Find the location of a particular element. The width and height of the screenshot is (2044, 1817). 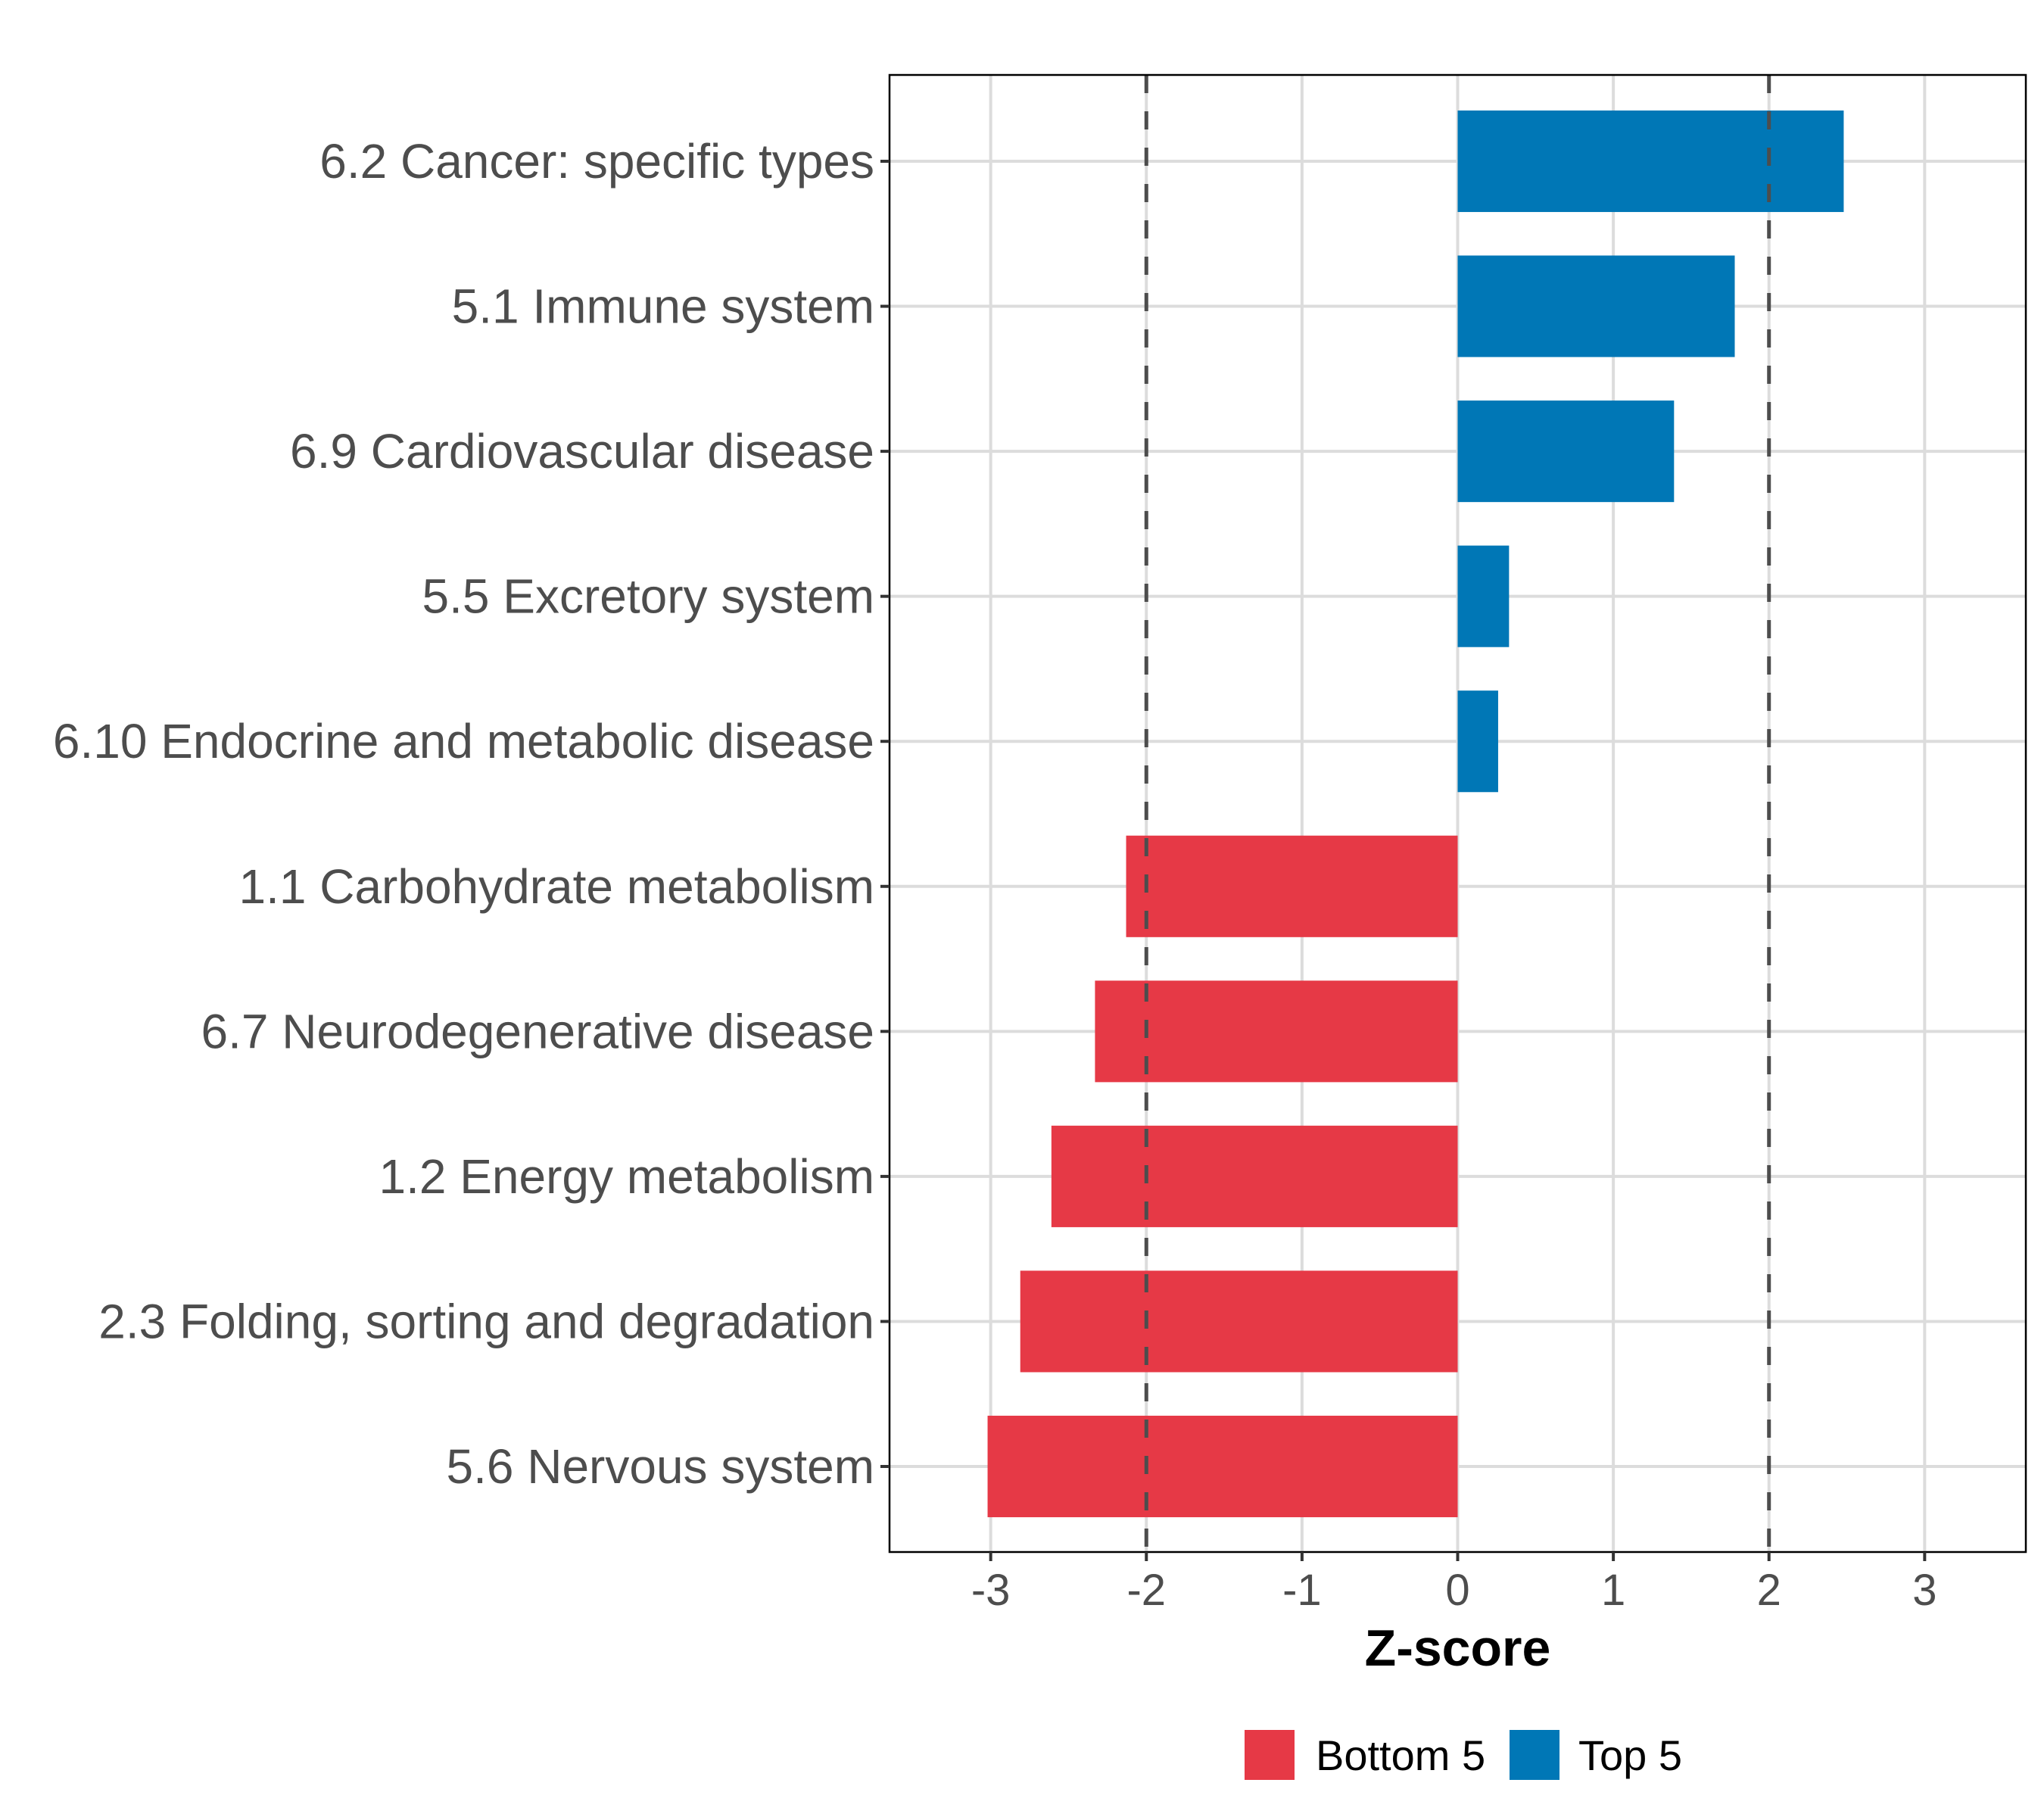

legend: Bottom 5 Top 5 is located at coordinates (1463, 1755).